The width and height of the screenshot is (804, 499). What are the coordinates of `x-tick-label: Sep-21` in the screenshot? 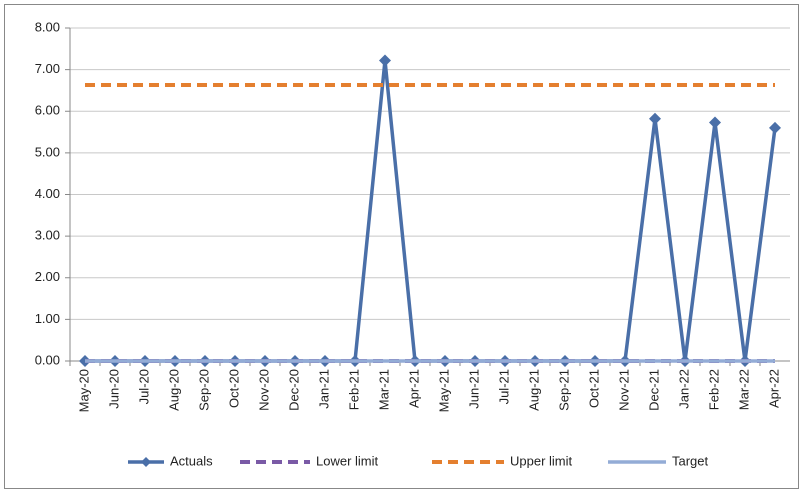 It's located at (563, 390).